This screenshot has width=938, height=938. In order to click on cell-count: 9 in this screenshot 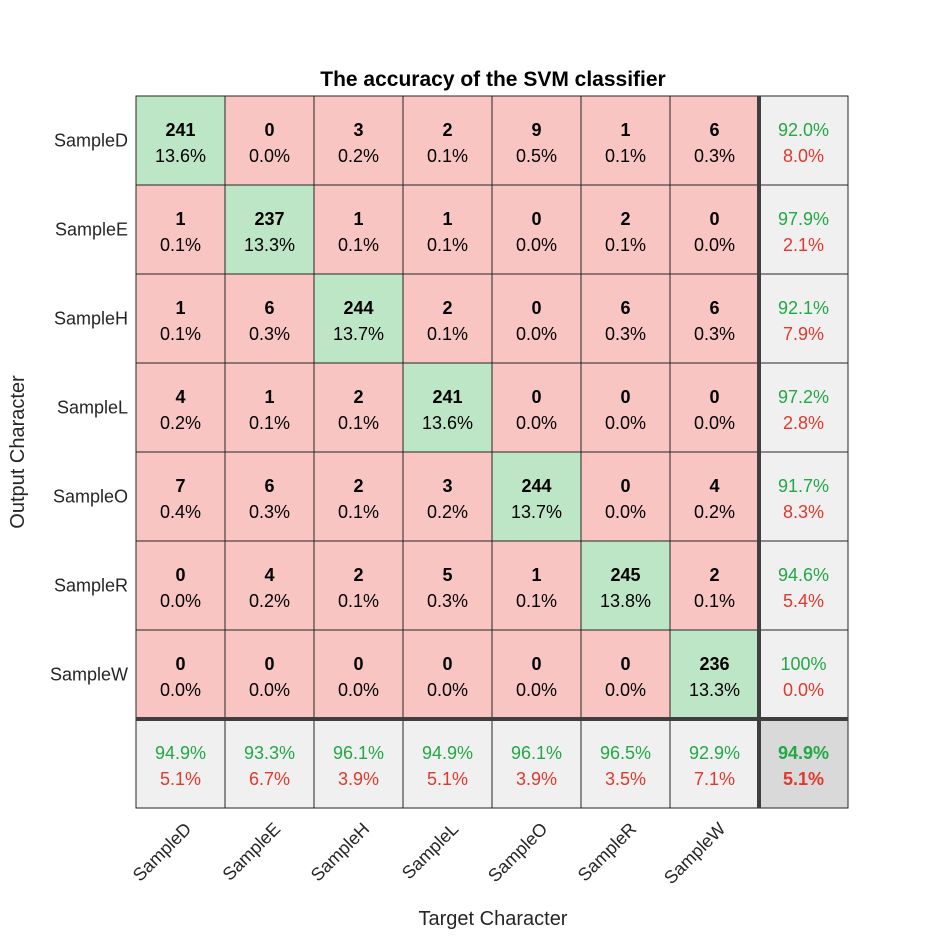, I will do `click(536, 130)`.